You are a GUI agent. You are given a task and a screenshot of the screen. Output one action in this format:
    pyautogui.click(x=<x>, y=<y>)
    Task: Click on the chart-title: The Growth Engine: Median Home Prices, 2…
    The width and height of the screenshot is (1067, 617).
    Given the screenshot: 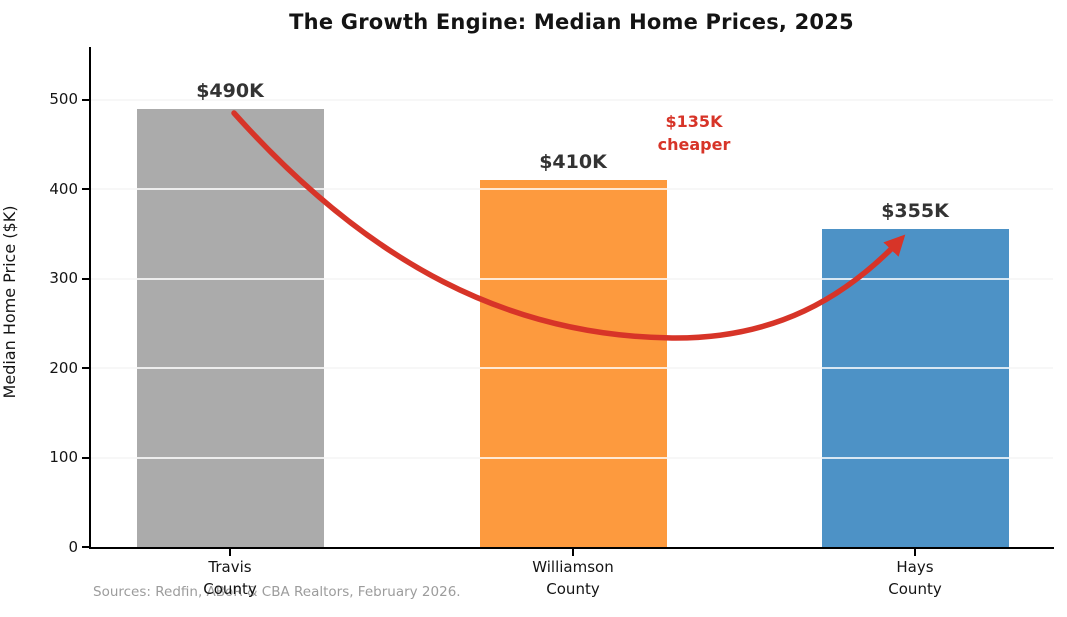 What is the action you would take?
    pyautogui.click(x=571, y=22)
    